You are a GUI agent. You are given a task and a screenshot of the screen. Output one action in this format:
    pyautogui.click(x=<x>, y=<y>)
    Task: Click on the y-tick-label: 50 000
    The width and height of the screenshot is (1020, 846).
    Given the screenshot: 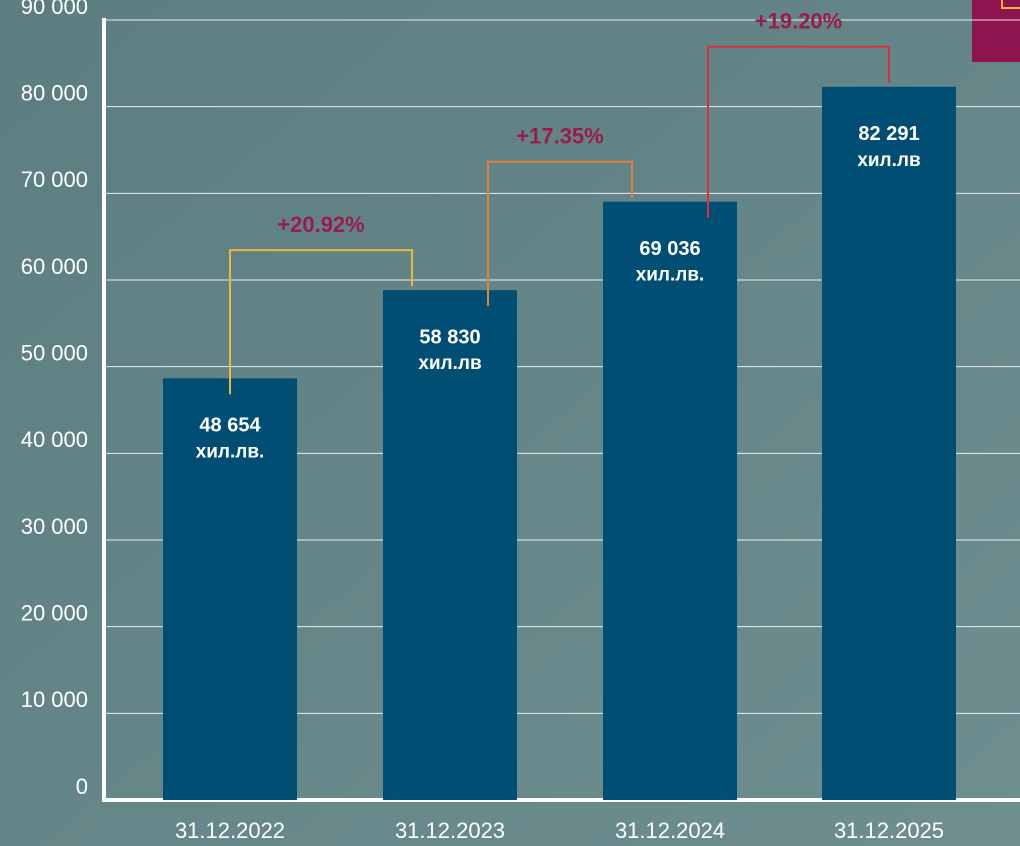 What is the action you would take?
    pyautogui.click(x=54, y=352)
    